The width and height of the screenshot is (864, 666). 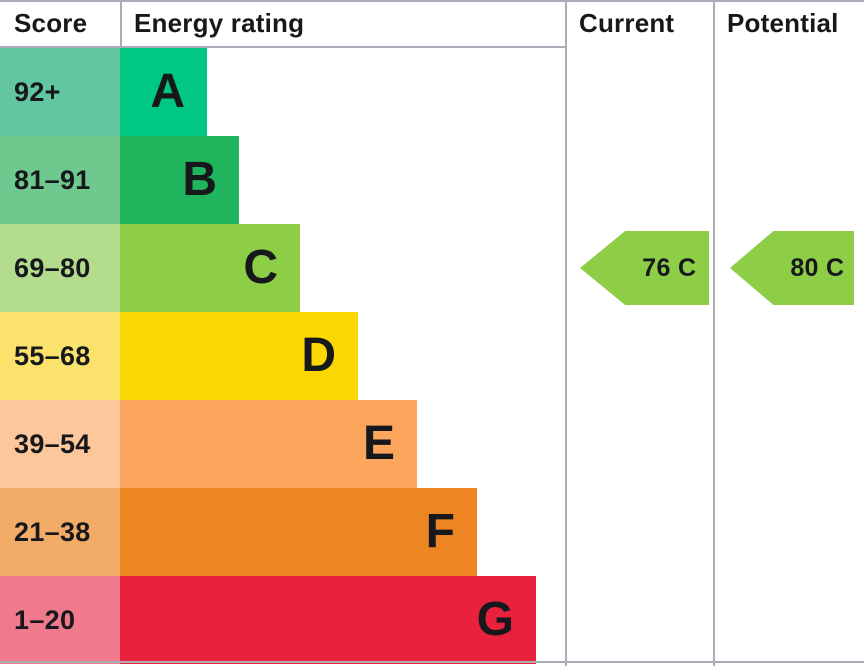 I want to click on band-row: 39–54 E, so click(x=282, y=444).